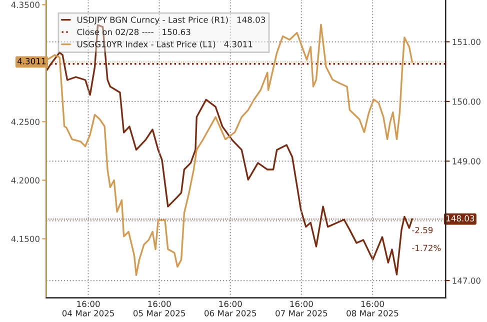 The height and width of the screenshot is (322, 487). Describe the element at coordinates (25, 5) in the screenshot. I see `y-tick-label: 4.3500` at that location.